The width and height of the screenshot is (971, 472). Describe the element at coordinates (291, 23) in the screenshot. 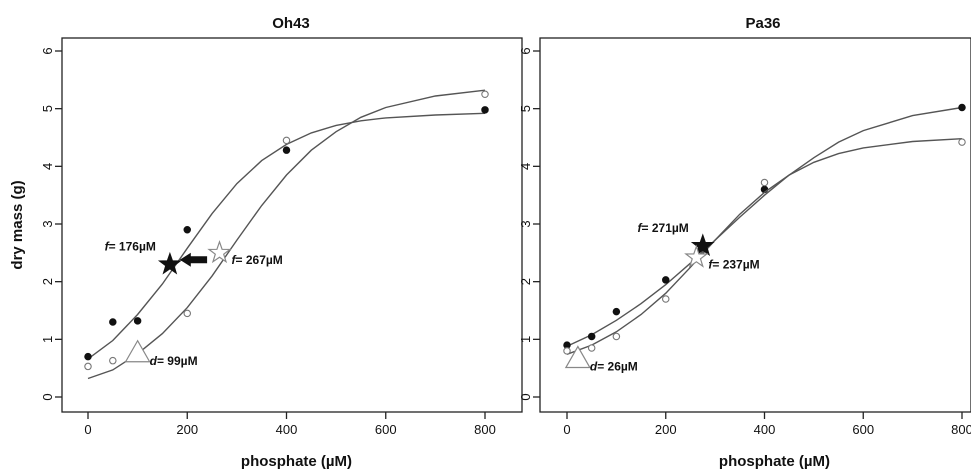

I see `chart-title: Oh43` at that location.